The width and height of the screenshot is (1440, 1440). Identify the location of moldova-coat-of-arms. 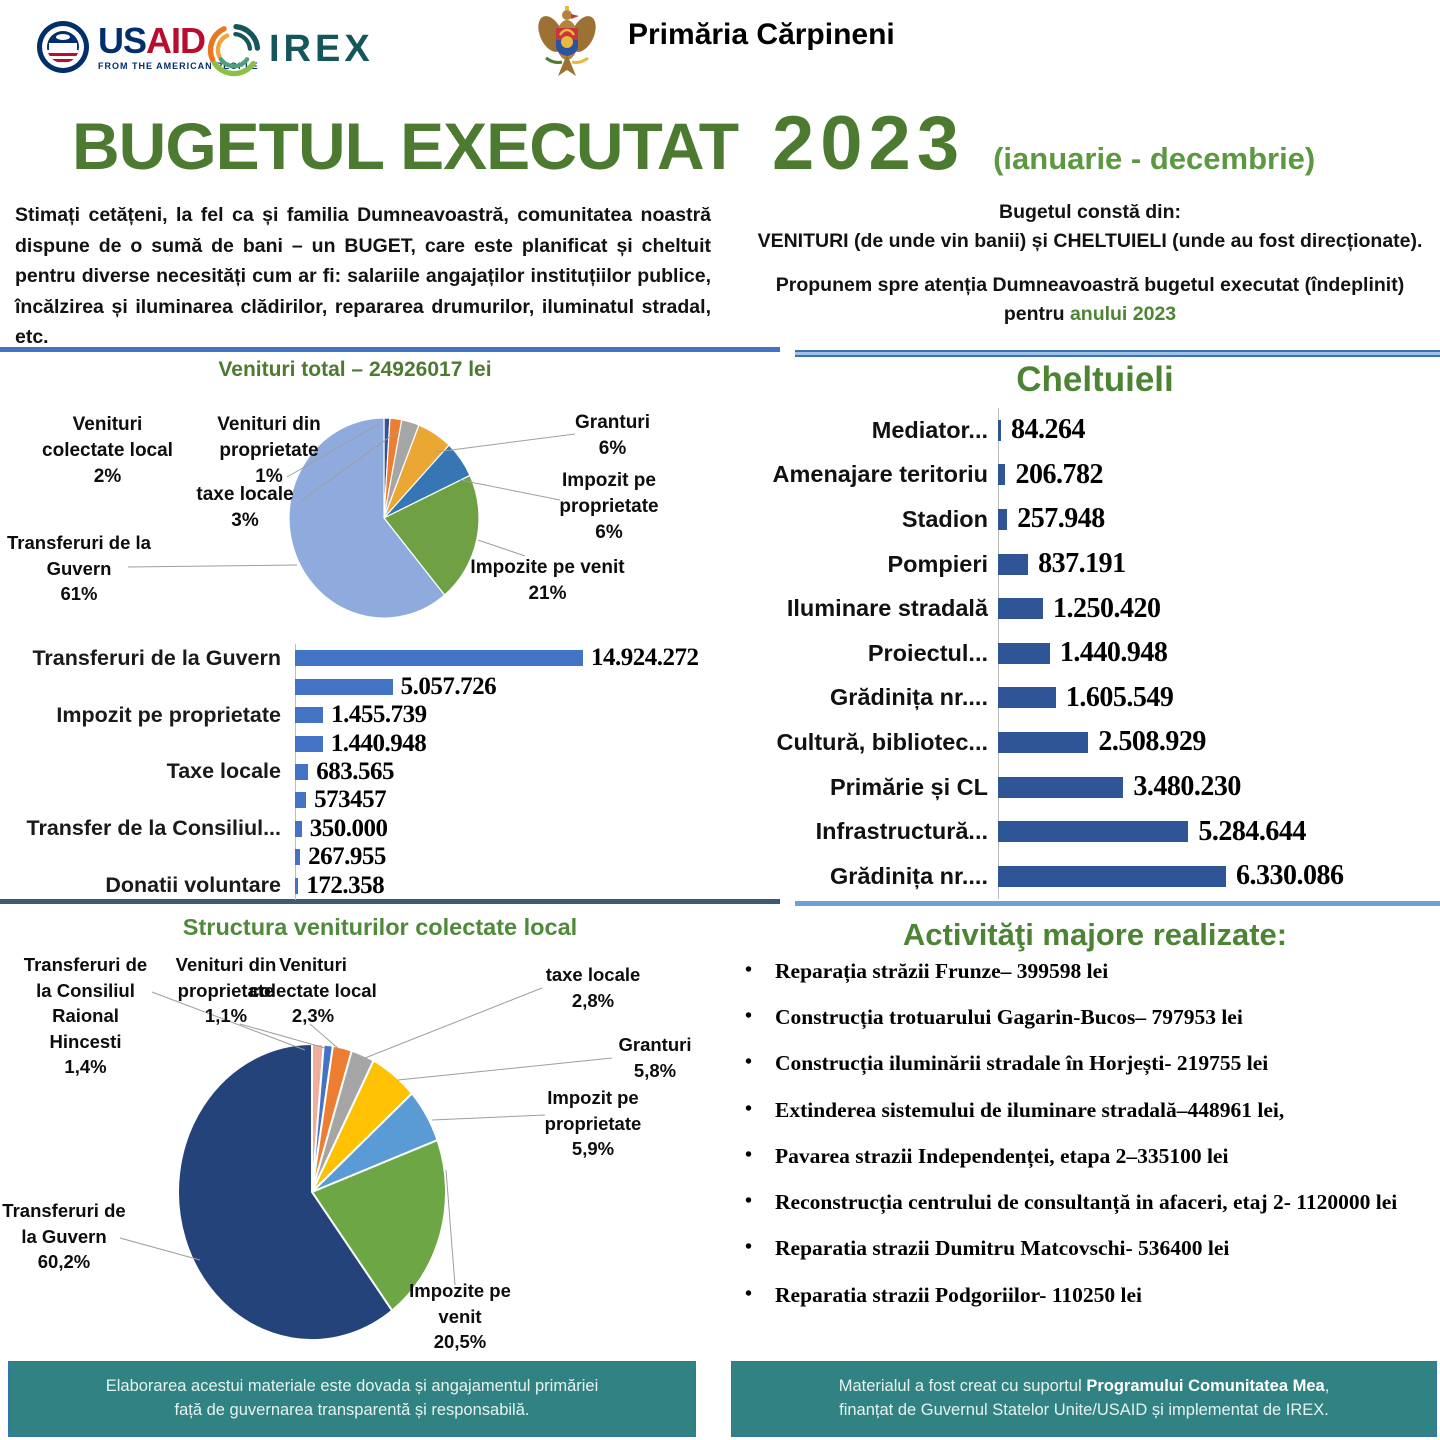
(567, 45).